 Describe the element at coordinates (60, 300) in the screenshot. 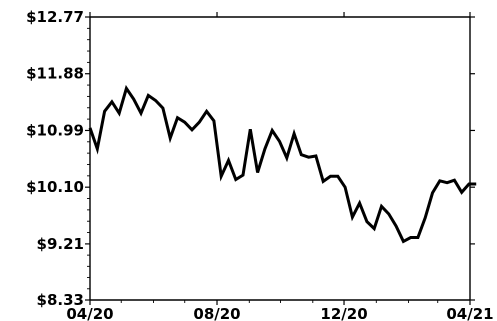

I see `y-tick-label: $8.33` at that location.